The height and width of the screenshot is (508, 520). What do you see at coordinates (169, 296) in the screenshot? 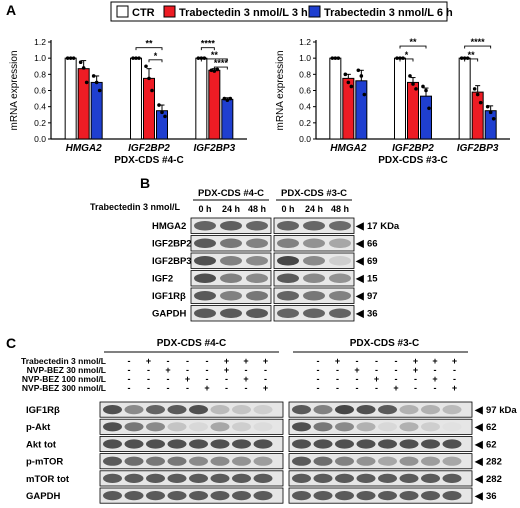
I see `blot-row-label: IGF1Rβ` at bounding box center [169, 296].